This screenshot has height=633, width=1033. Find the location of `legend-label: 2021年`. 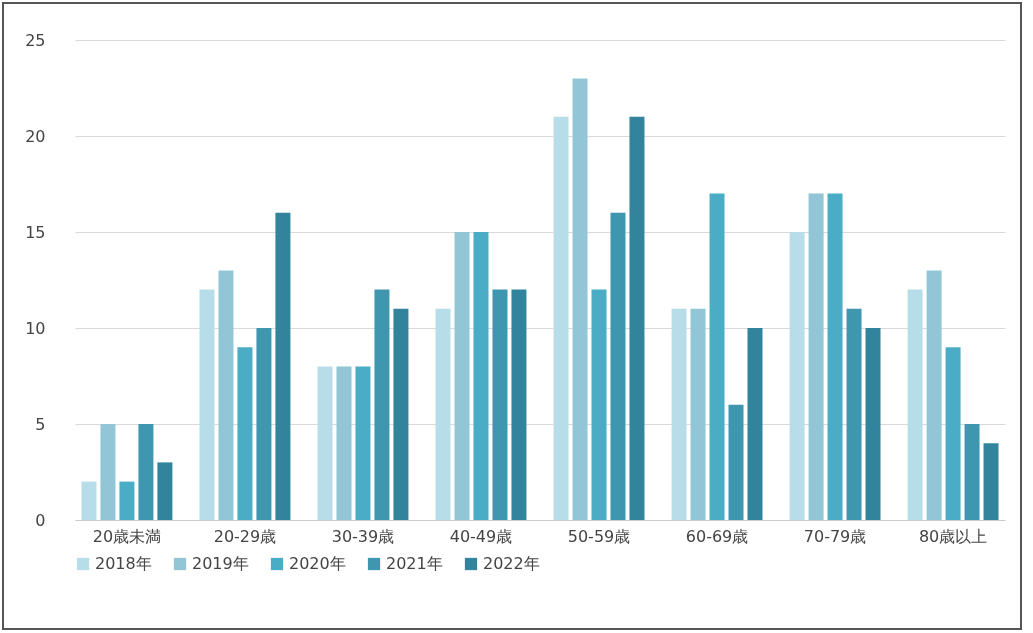

legend-label: 2021年 is located at coordinates (414, 563).